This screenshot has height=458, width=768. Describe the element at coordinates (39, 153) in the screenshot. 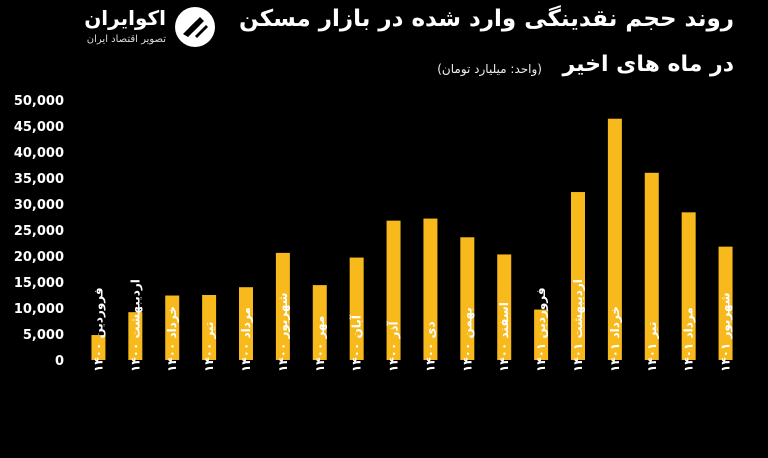

I see `y-tick-label: 40,000` at that location.